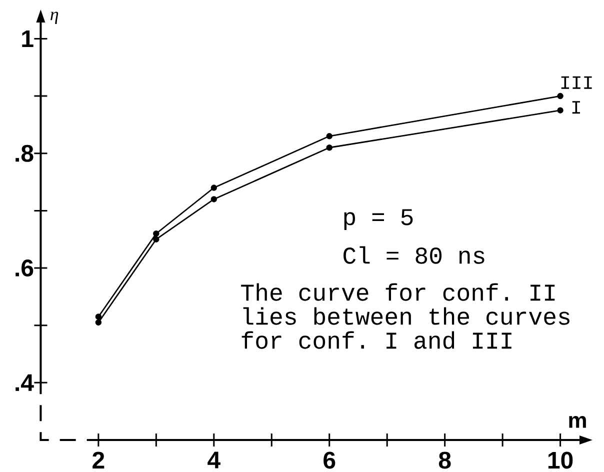 This screenshot has width=604, height=472. What do you see at coordinates (414, 255) in the screenshot?
I see `annotation: Cl = 80 ns` at bounding box center [414, 255].